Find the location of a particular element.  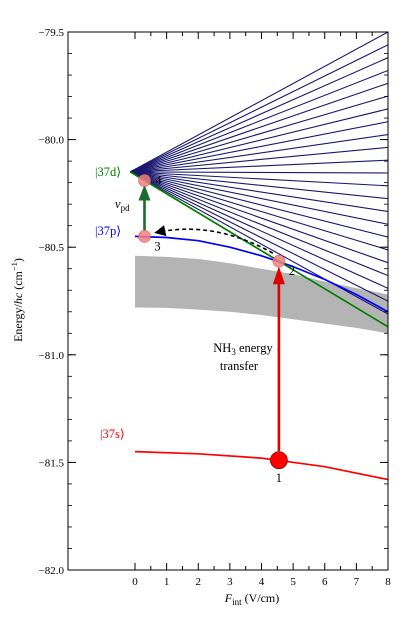

series-line-37p is located at coordinates (261, 274).